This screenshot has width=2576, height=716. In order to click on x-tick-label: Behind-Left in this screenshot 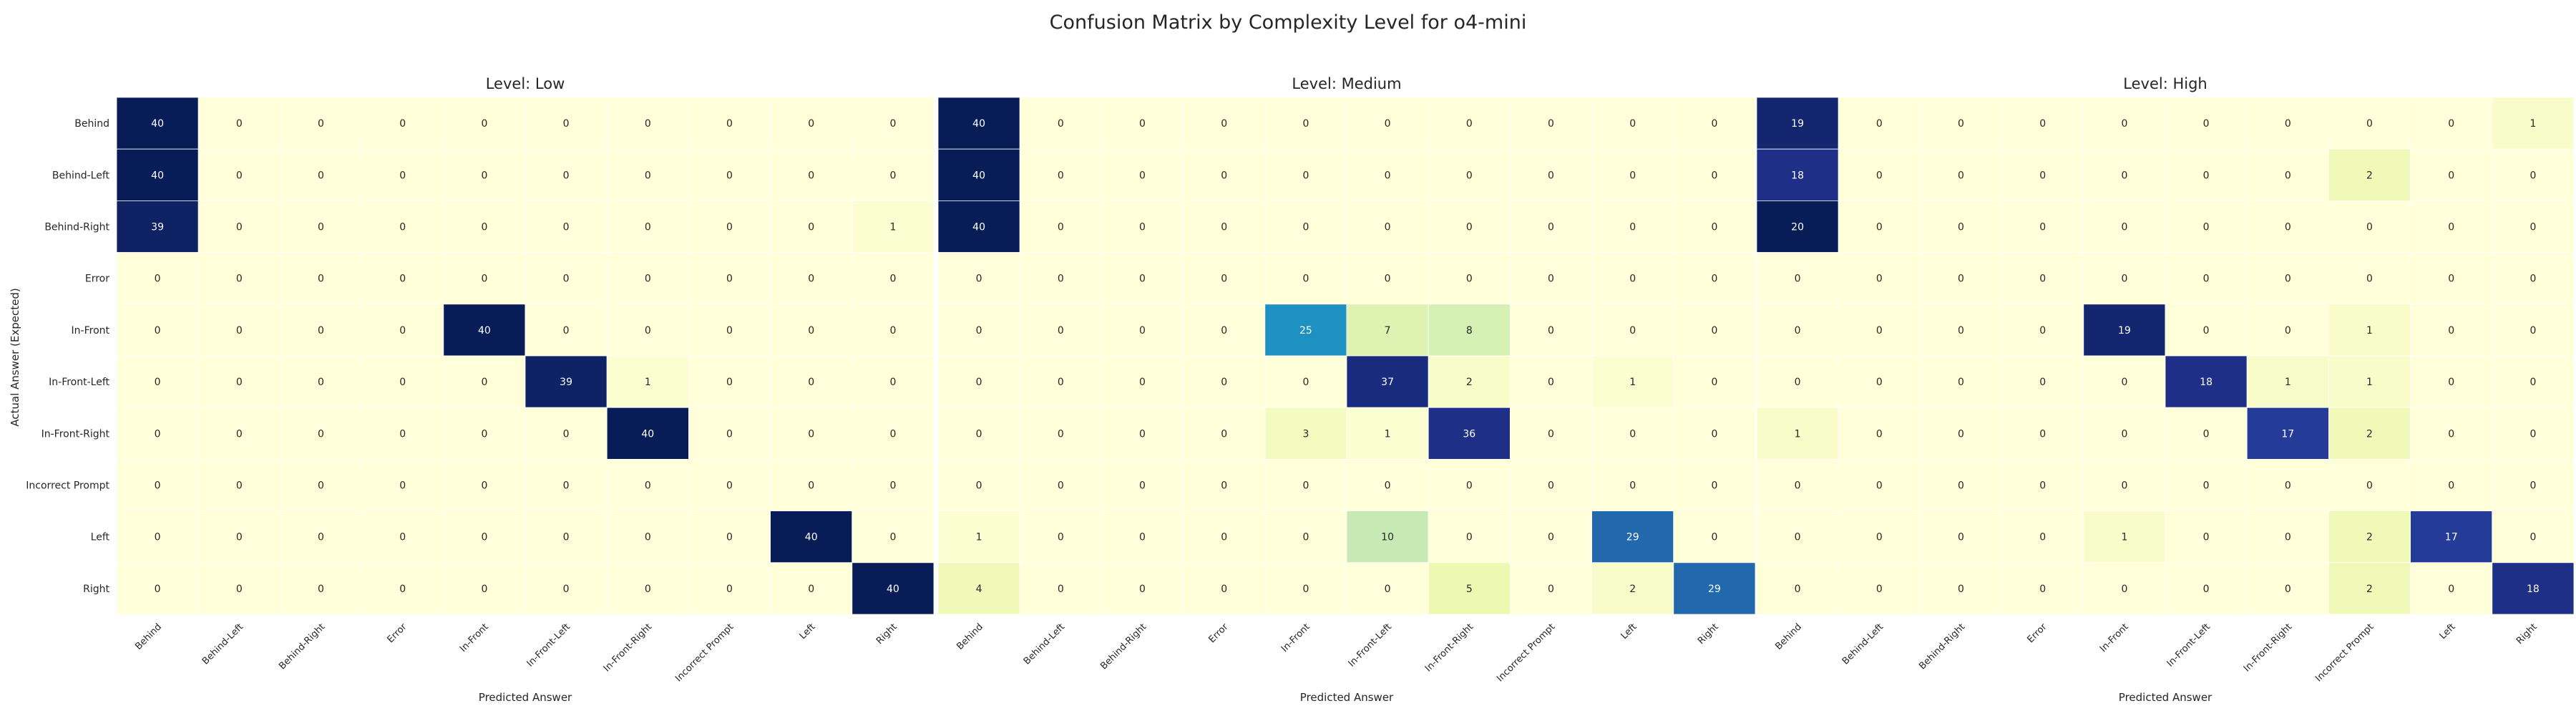, I will do `click(1044, 644)`.